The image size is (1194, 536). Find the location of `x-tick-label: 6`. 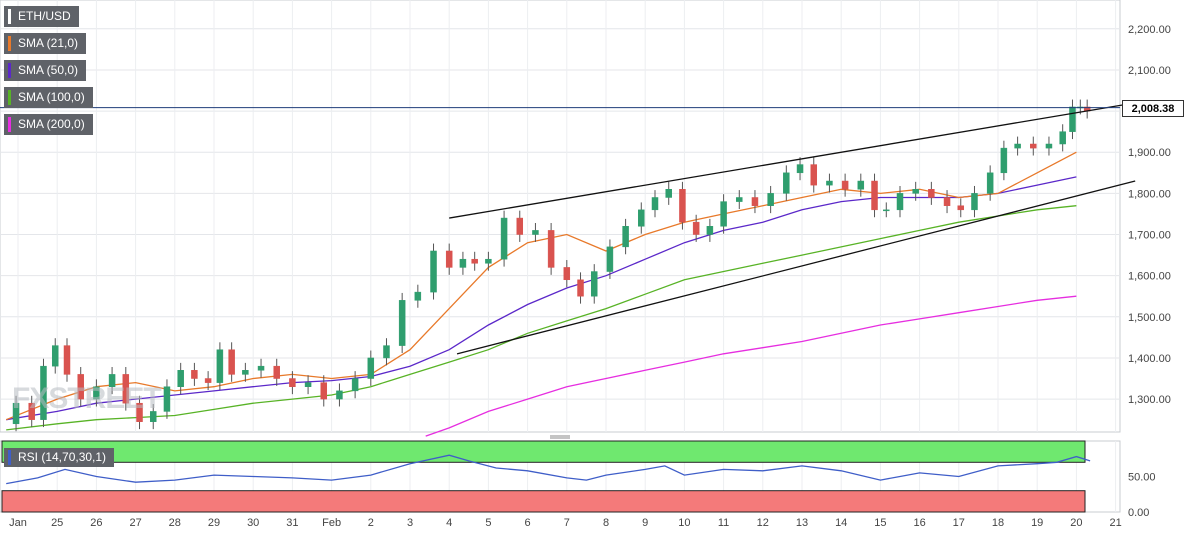

x-tick-label: 6 is located at coordinates (528, 523).